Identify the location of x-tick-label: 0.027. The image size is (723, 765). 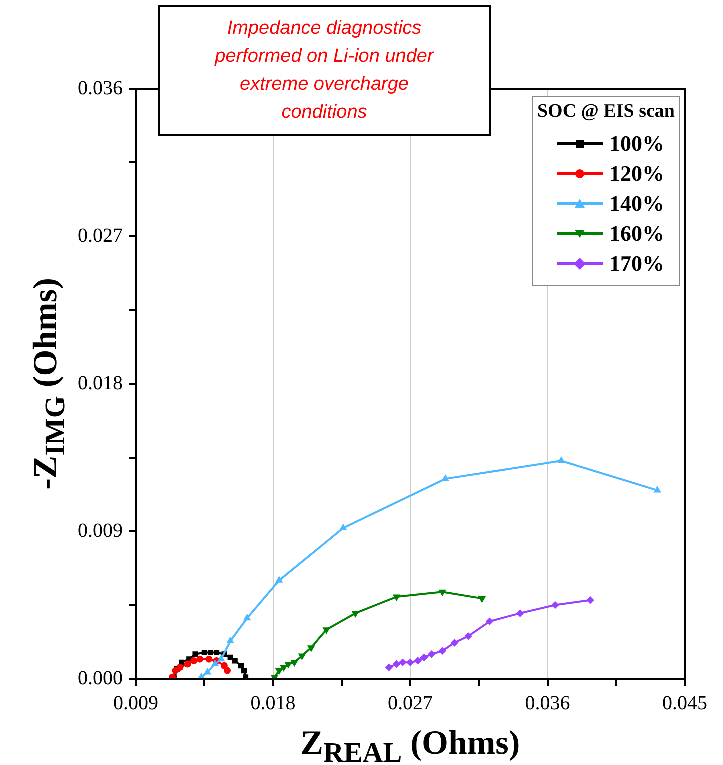
(410, 703).